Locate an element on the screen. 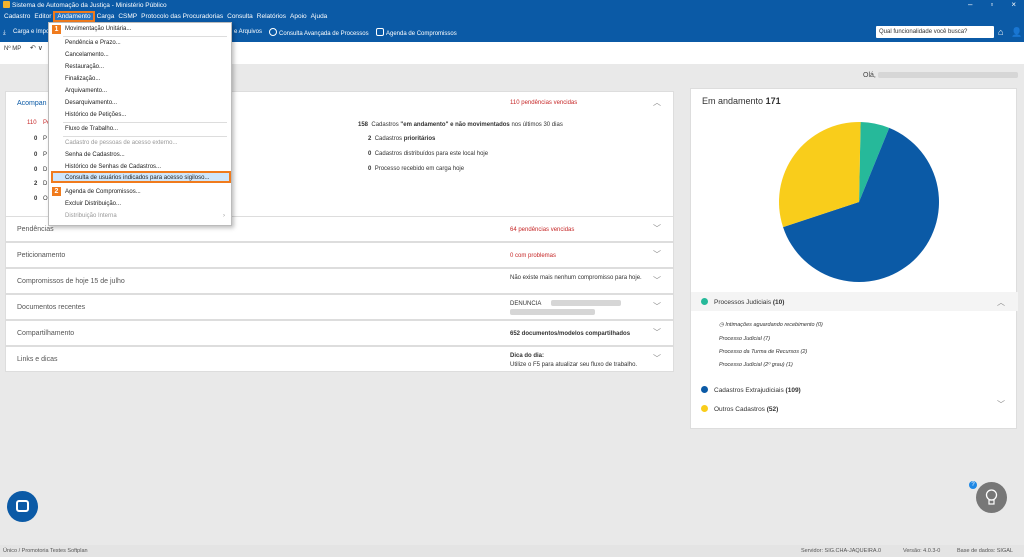 Image resolution: width=1024 pixels, height=557 pixels. agenda-button: Agenda de Compromissos is located at coordinates (416, 33).